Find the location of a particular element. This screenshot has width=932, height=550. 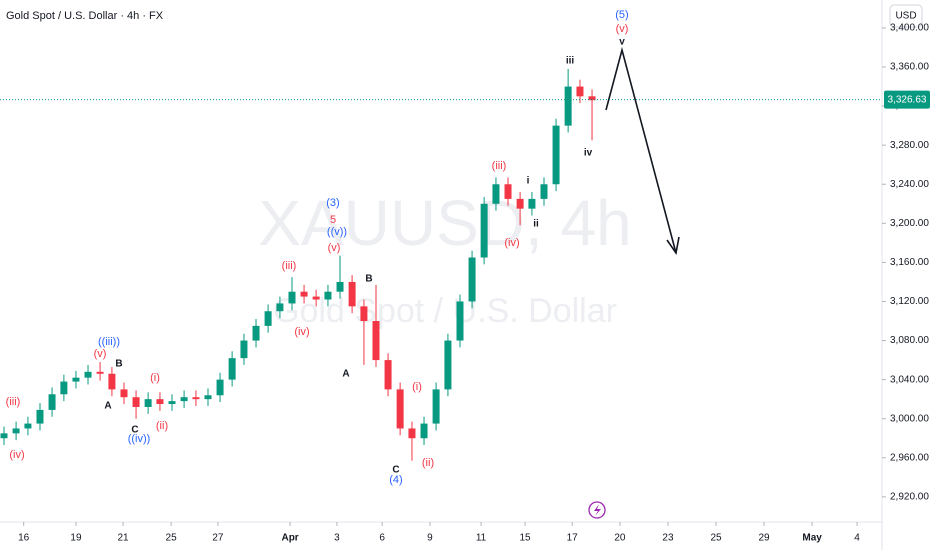

x-tick-label: 4 is located at coordinates (857, 538).